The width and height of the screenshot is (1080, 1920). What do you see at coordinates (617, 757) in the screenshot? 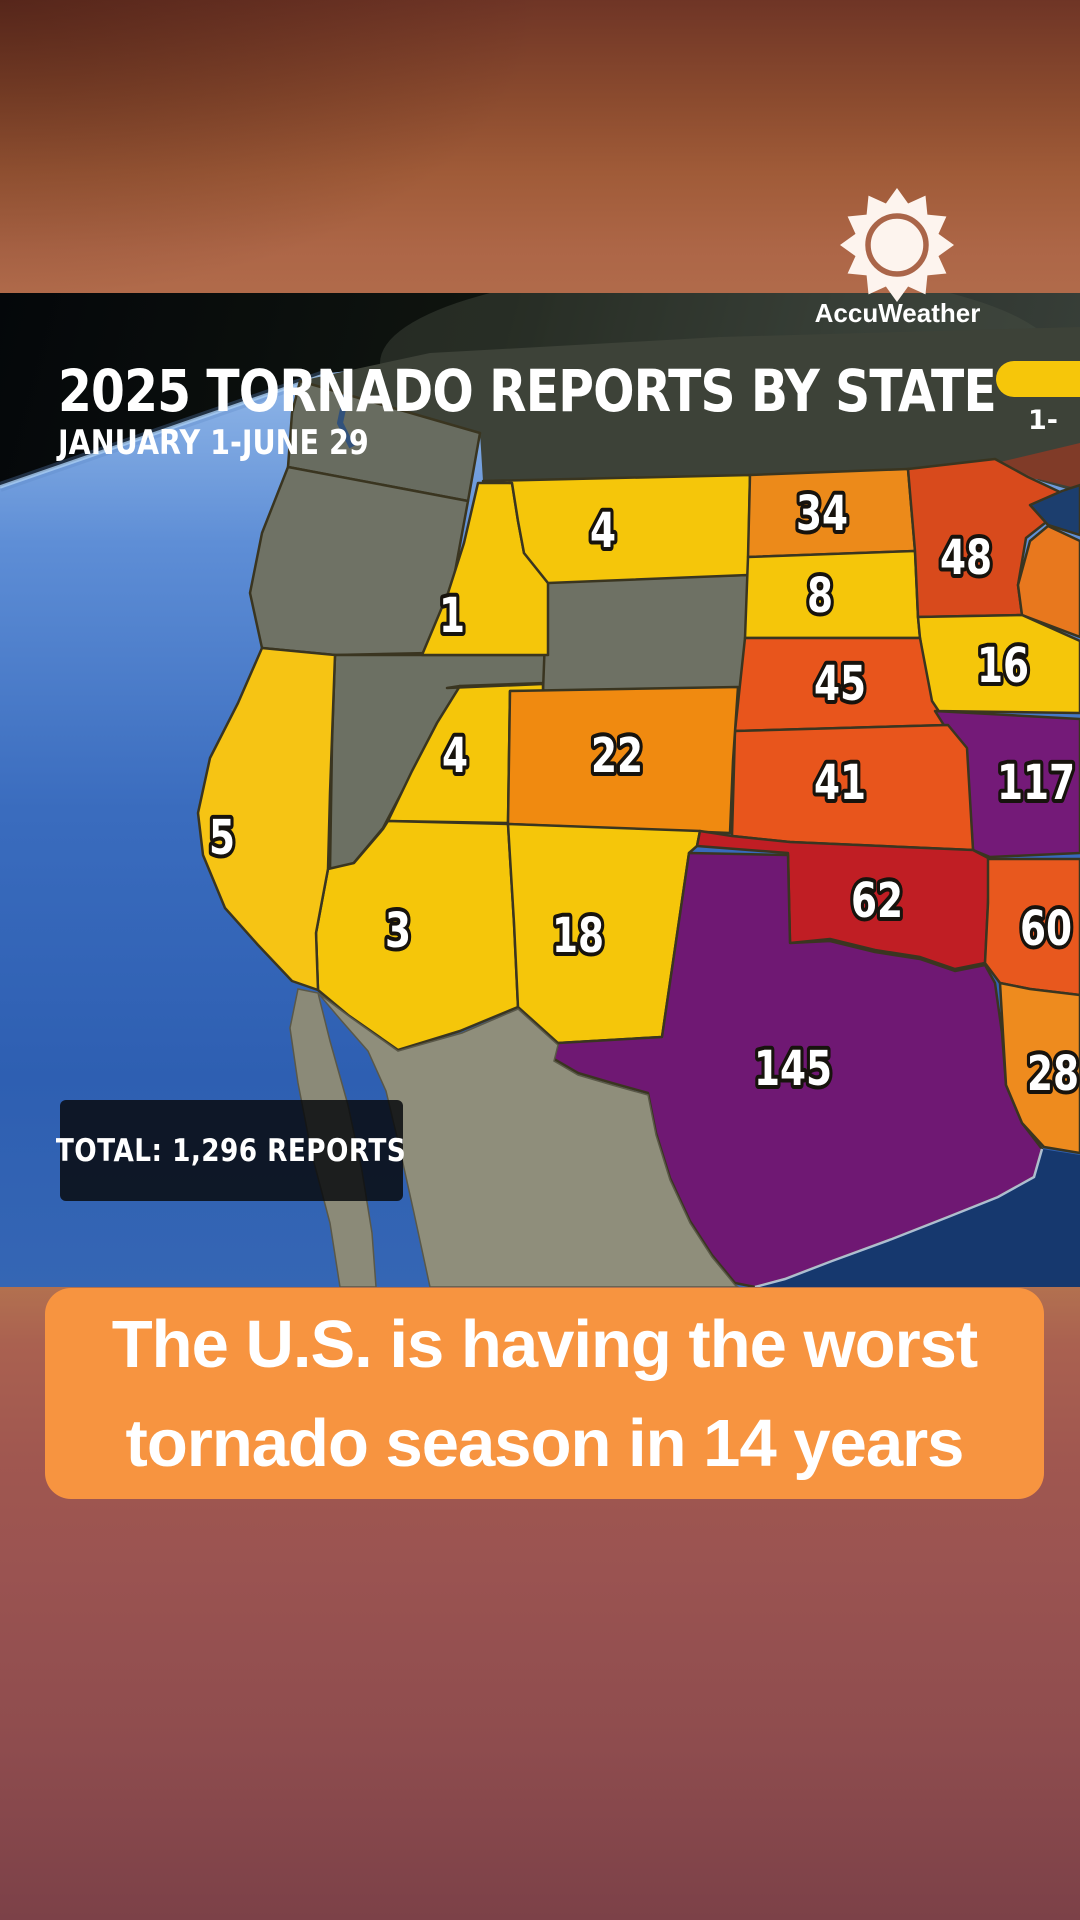
I see `state-report-count: 22` at bounding box center [617, 757].